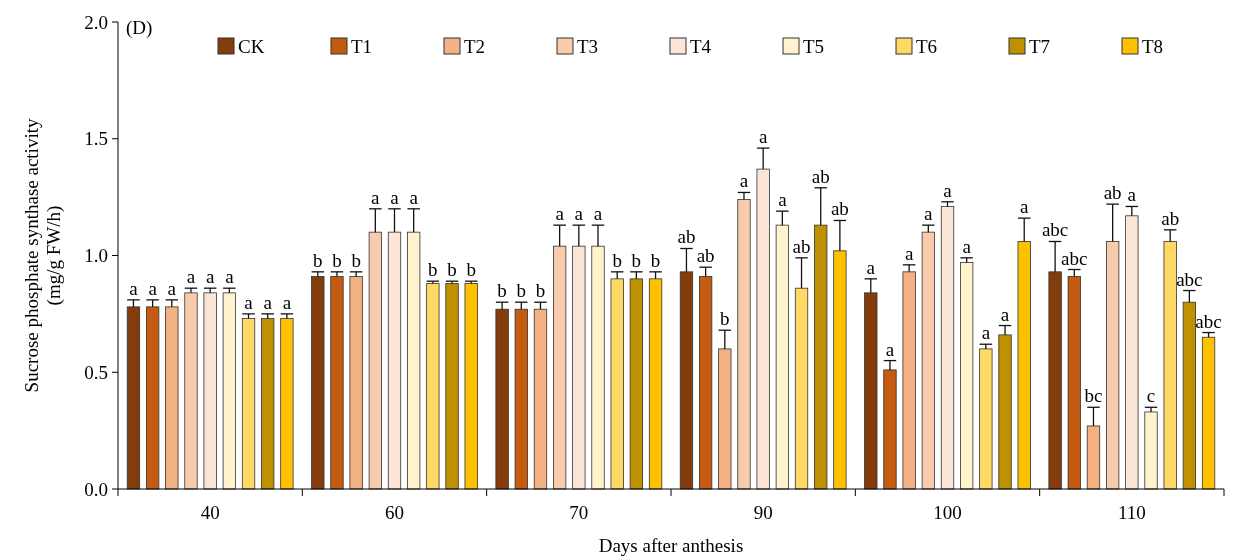  I want to click on legend-label: T5, so click(814, 46).